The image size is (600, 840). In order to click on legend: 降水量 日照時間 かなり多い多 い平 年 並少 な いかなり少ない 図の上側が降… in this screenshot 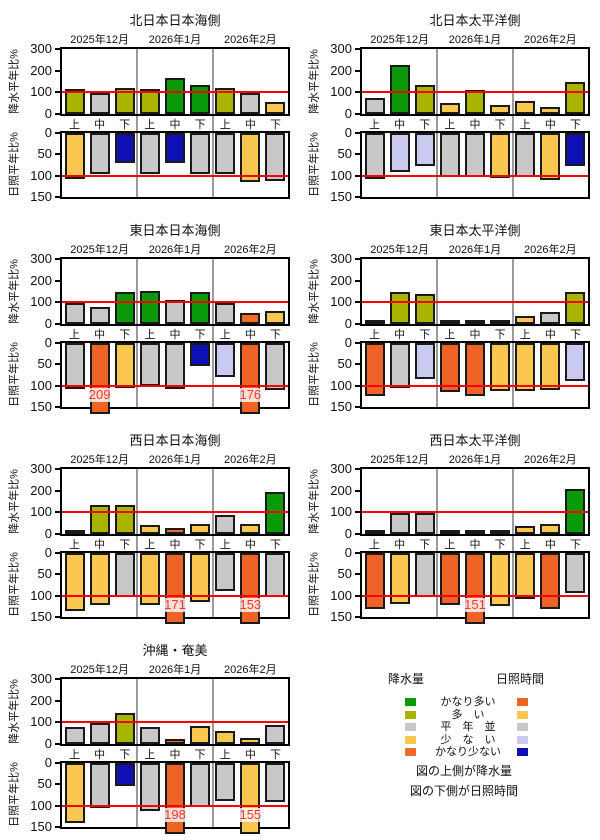, I will do `click(450, 735)`.